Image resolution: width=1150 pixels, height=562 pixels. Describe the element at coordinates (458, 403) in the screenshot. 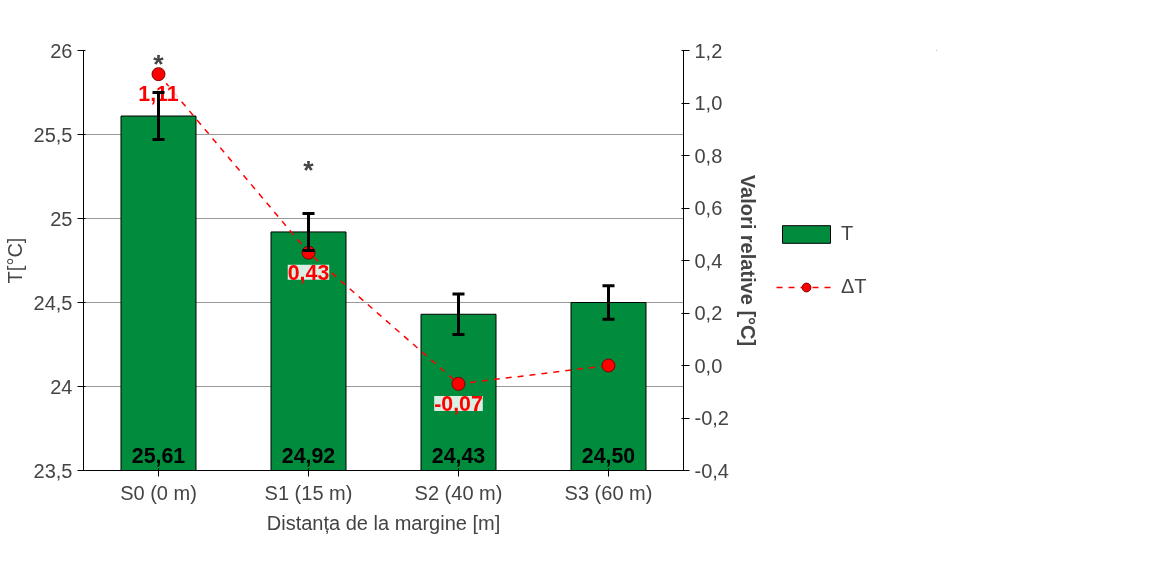

I see `data-label: -0,07` at that location.